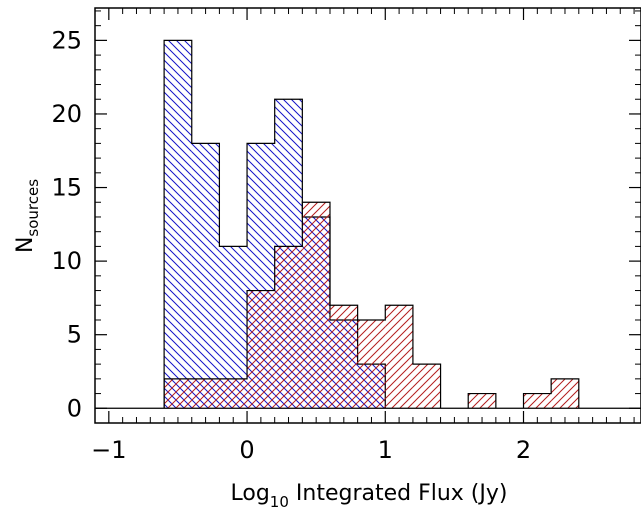 The width and height of the screenshot is (641, 508). Describe the element at coordinates (385, 450) in the screenshot. I see `x-tick-label: 1` at that location.